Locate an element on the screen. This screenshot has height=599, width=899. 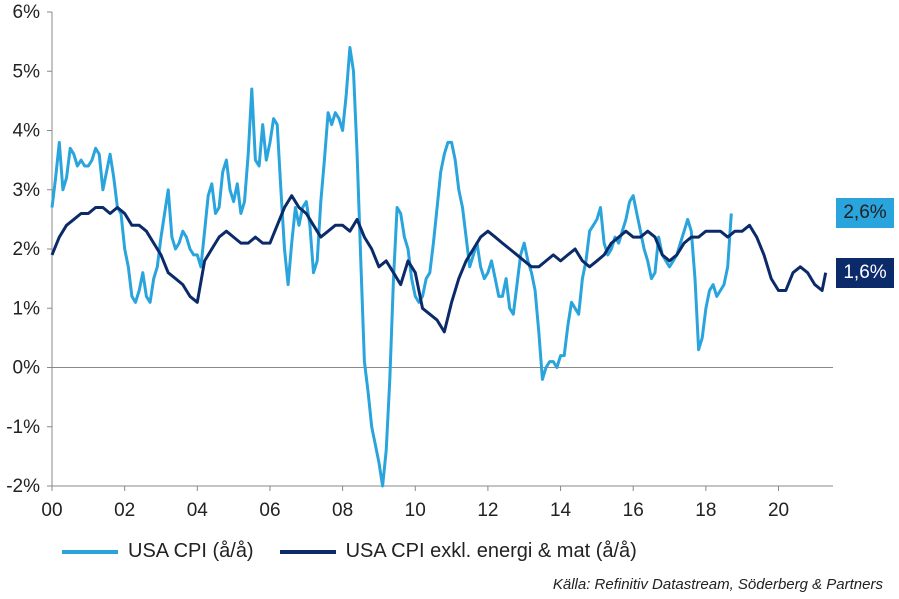
x-tick-label: 08 is located at coordinates (342, 510).